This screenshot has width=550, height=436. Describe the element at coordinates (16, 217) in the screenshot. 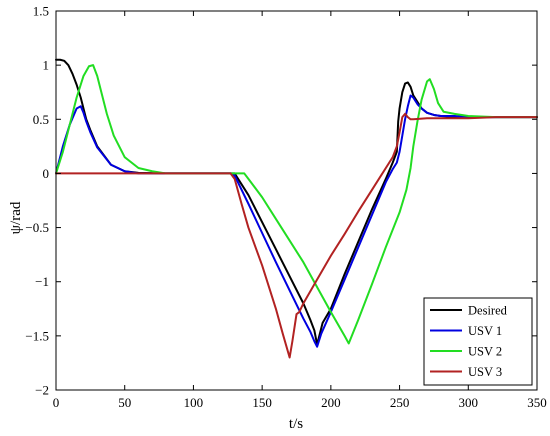

I see `y-axis-title: ψ/rad` at that location.